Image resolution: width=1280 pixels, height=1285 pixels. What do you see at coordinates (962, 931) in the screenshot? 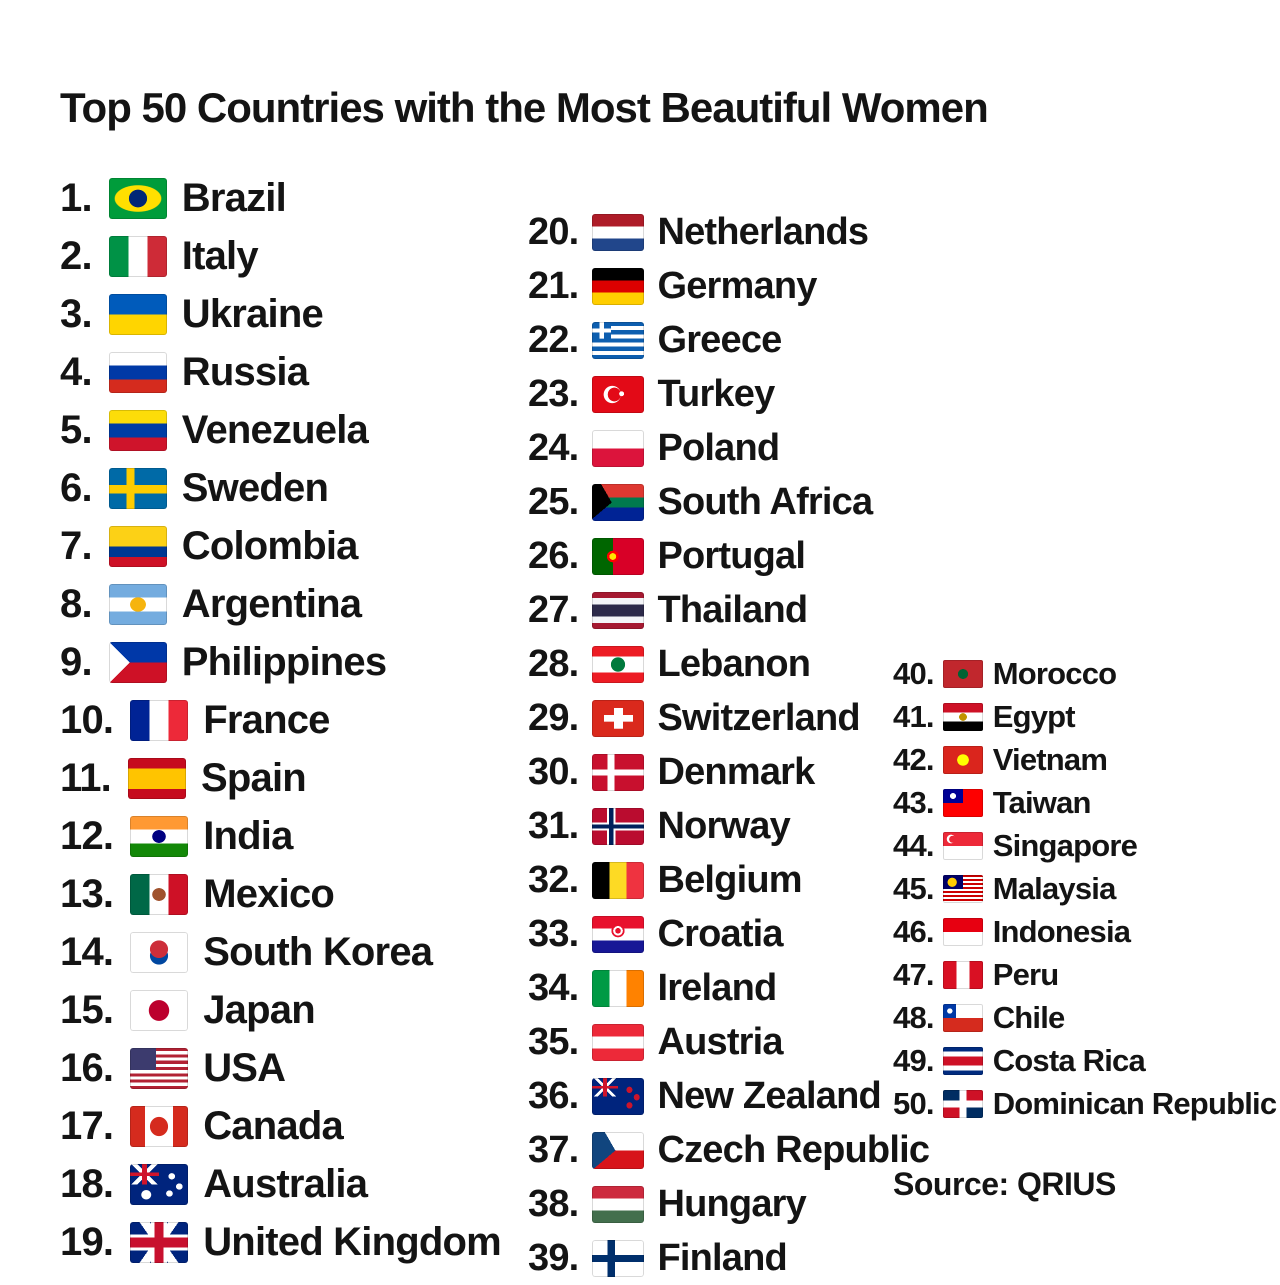
I see `indonesia-flag` at bounding box center [962, 931].